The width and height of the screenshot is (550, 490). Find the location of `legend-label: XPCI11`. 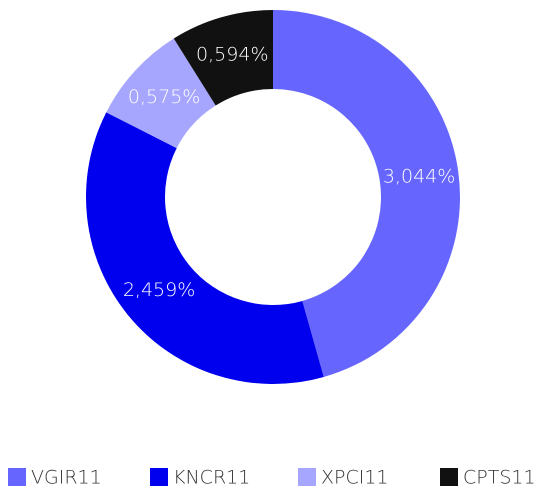

legend-label: XPCI11 is located at coordinates (355, 478).